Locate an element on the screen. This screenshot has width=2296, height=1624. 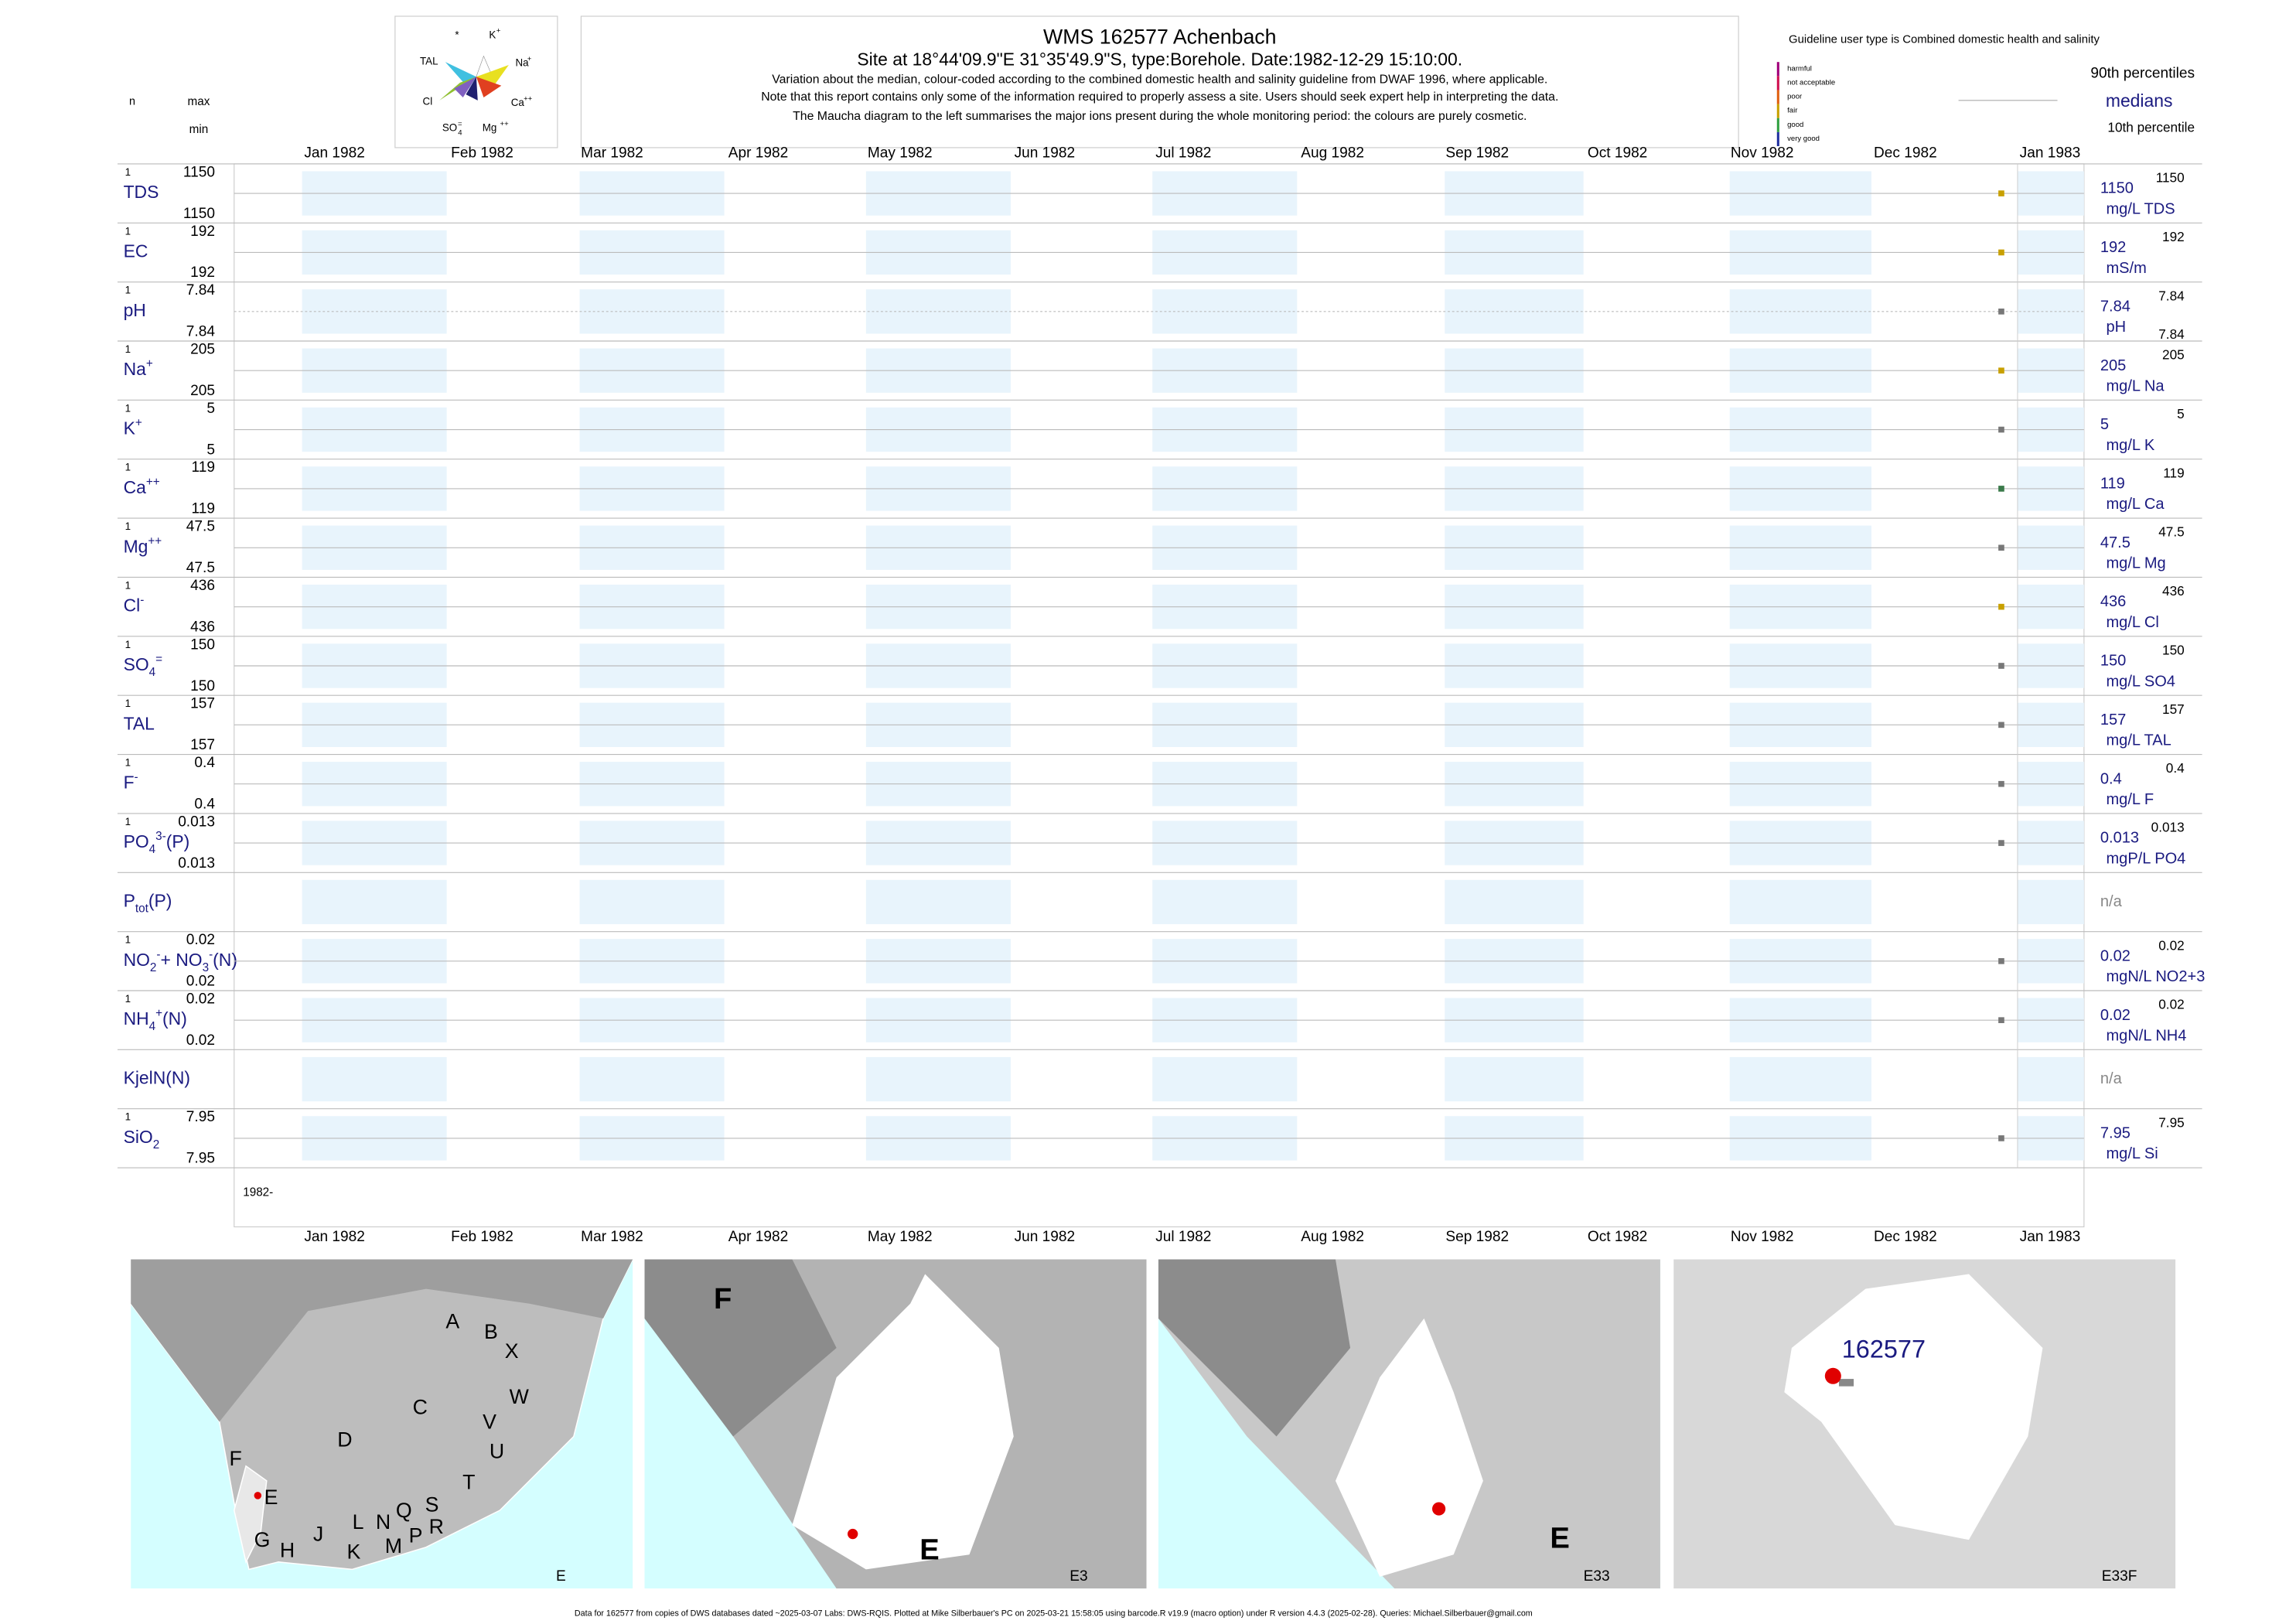
maucha-label: Na is located at coordinates (523, 63).